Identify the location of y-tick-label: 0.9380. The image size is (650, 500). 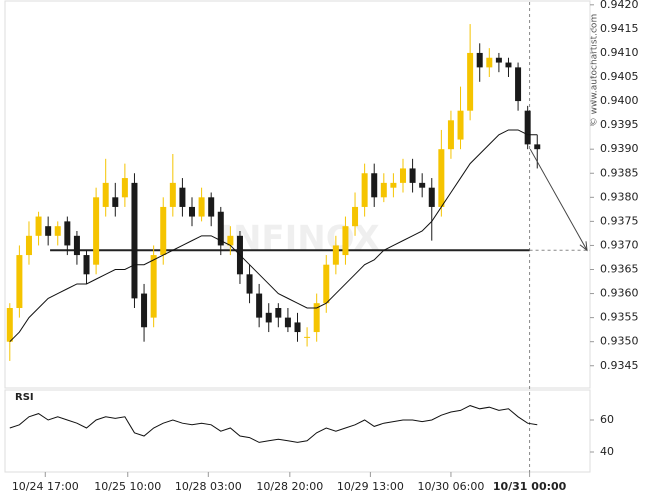
(619, 196).